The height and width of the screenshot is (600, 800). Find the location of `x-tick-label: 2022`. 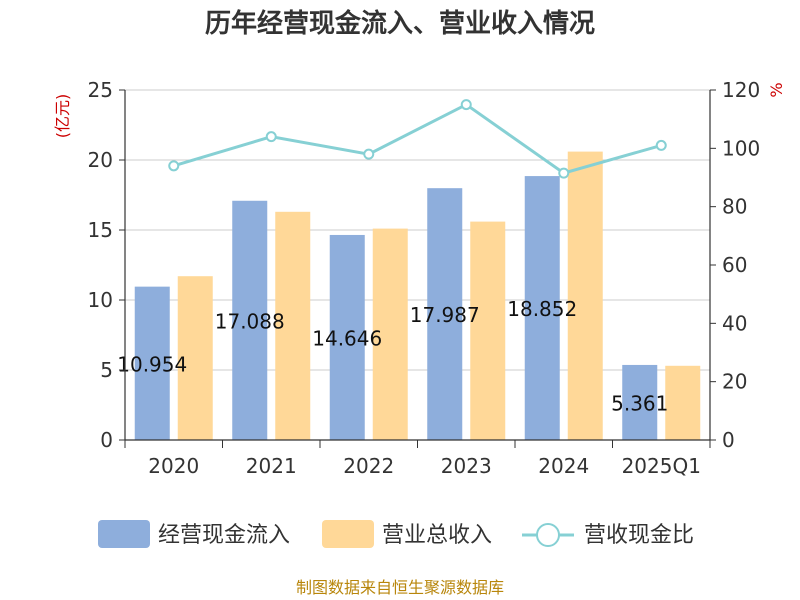

x-tick-label: 2022 is located at coordinates (368, 466).